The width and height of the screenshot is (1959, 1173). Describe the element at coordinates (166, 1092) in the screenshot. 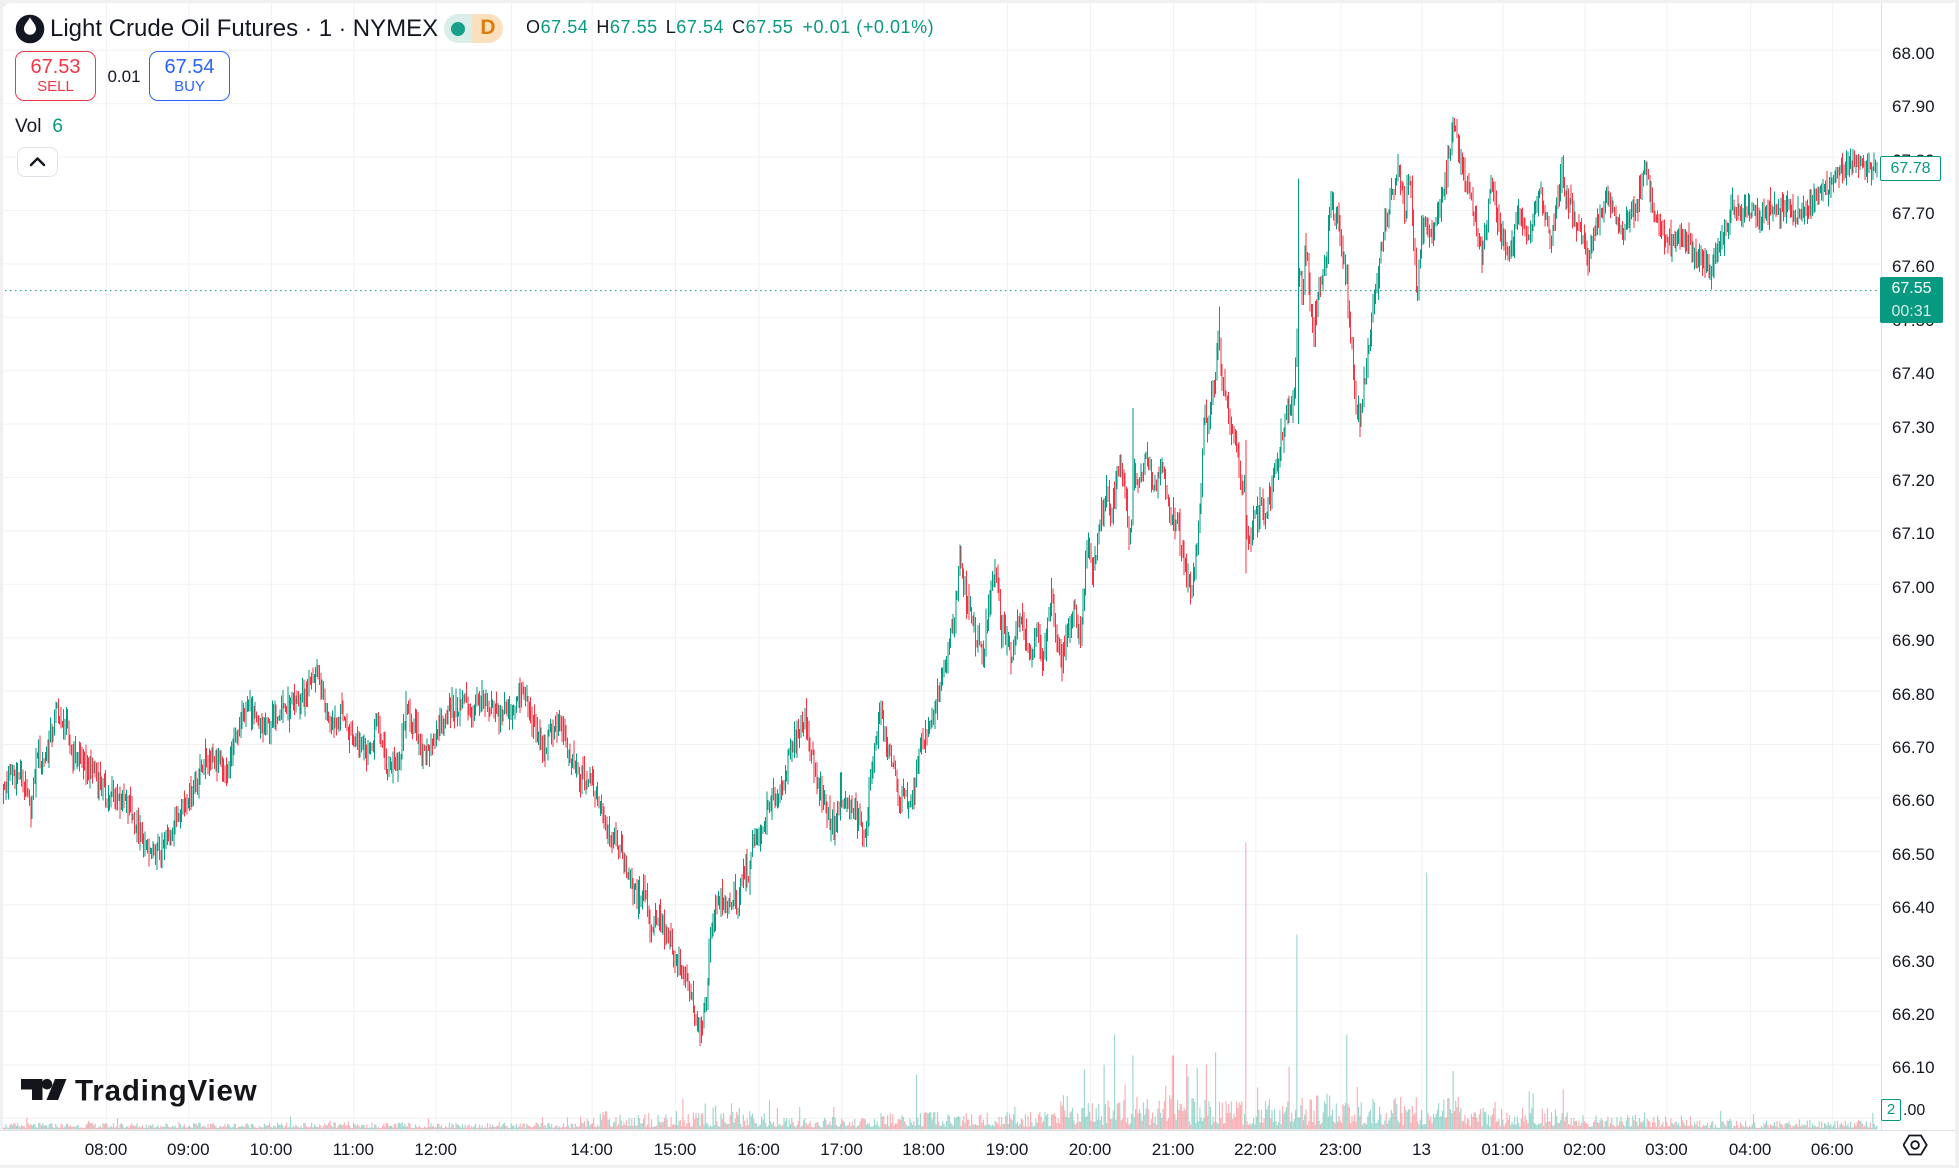

I see `svg-text: TradingView` at that location.